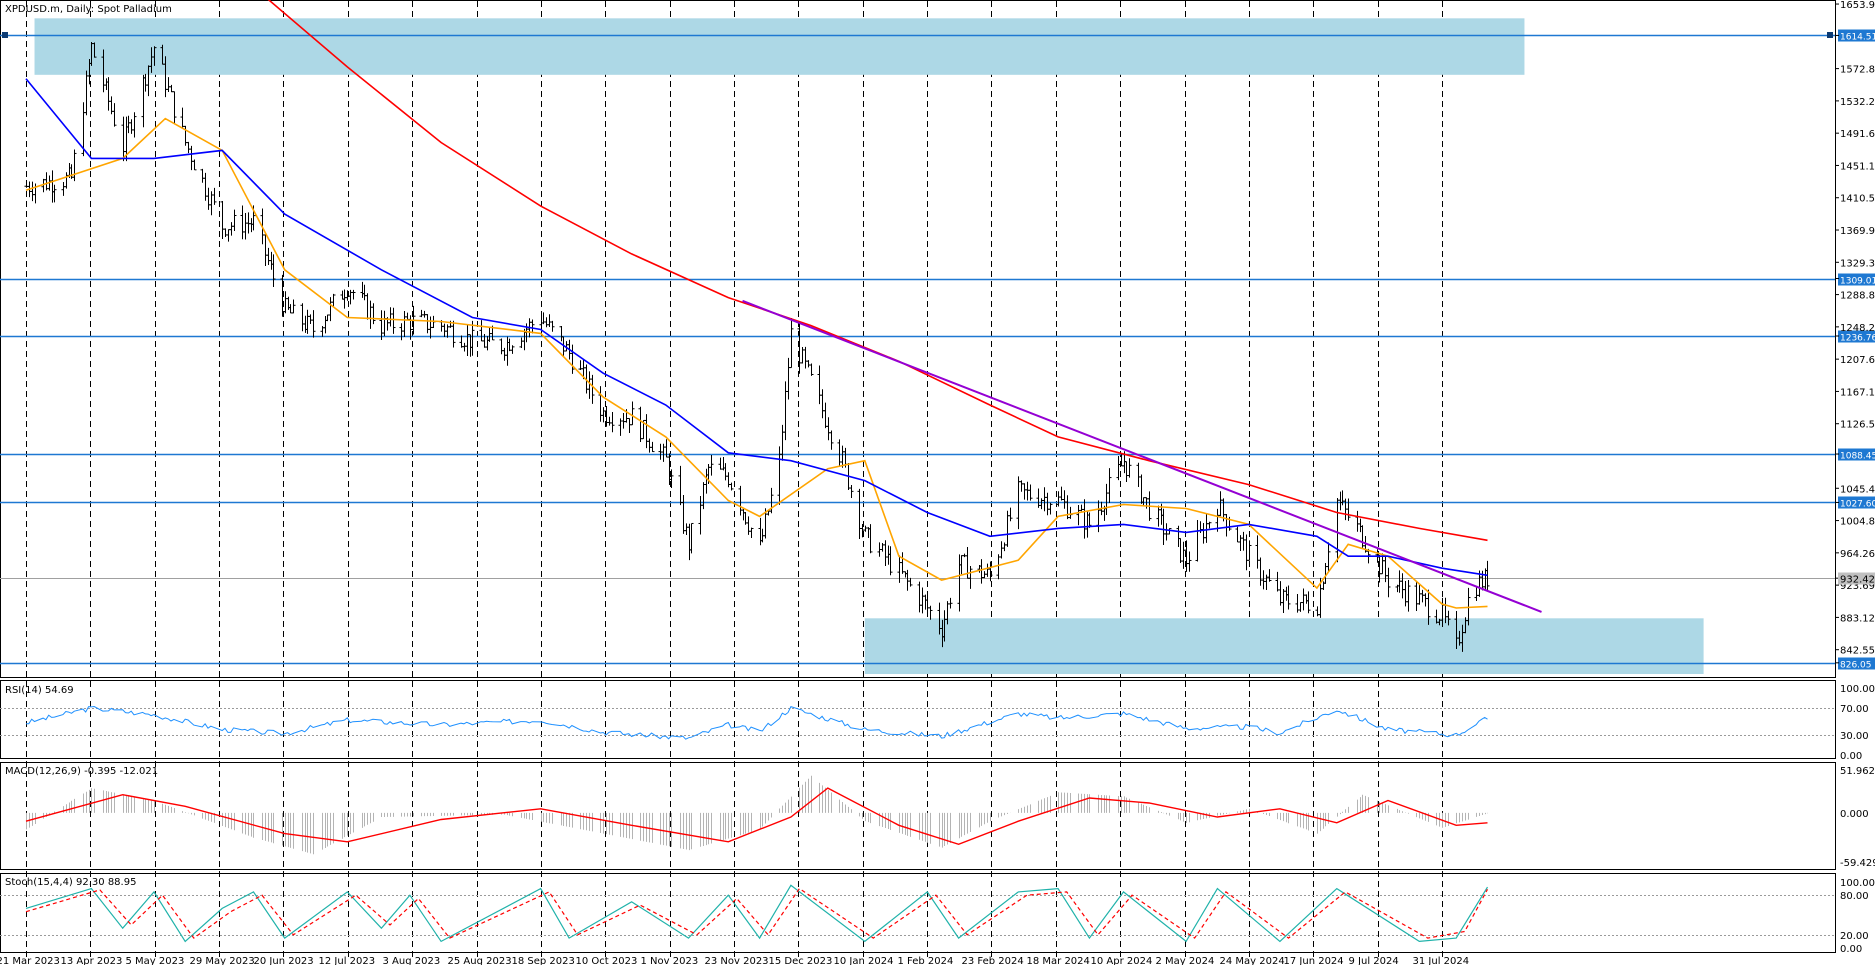 Image resolution: width=1875 pixels, height=968 pixels. I want to click on price-axis-label: 1491.67, so click(1857, 134).